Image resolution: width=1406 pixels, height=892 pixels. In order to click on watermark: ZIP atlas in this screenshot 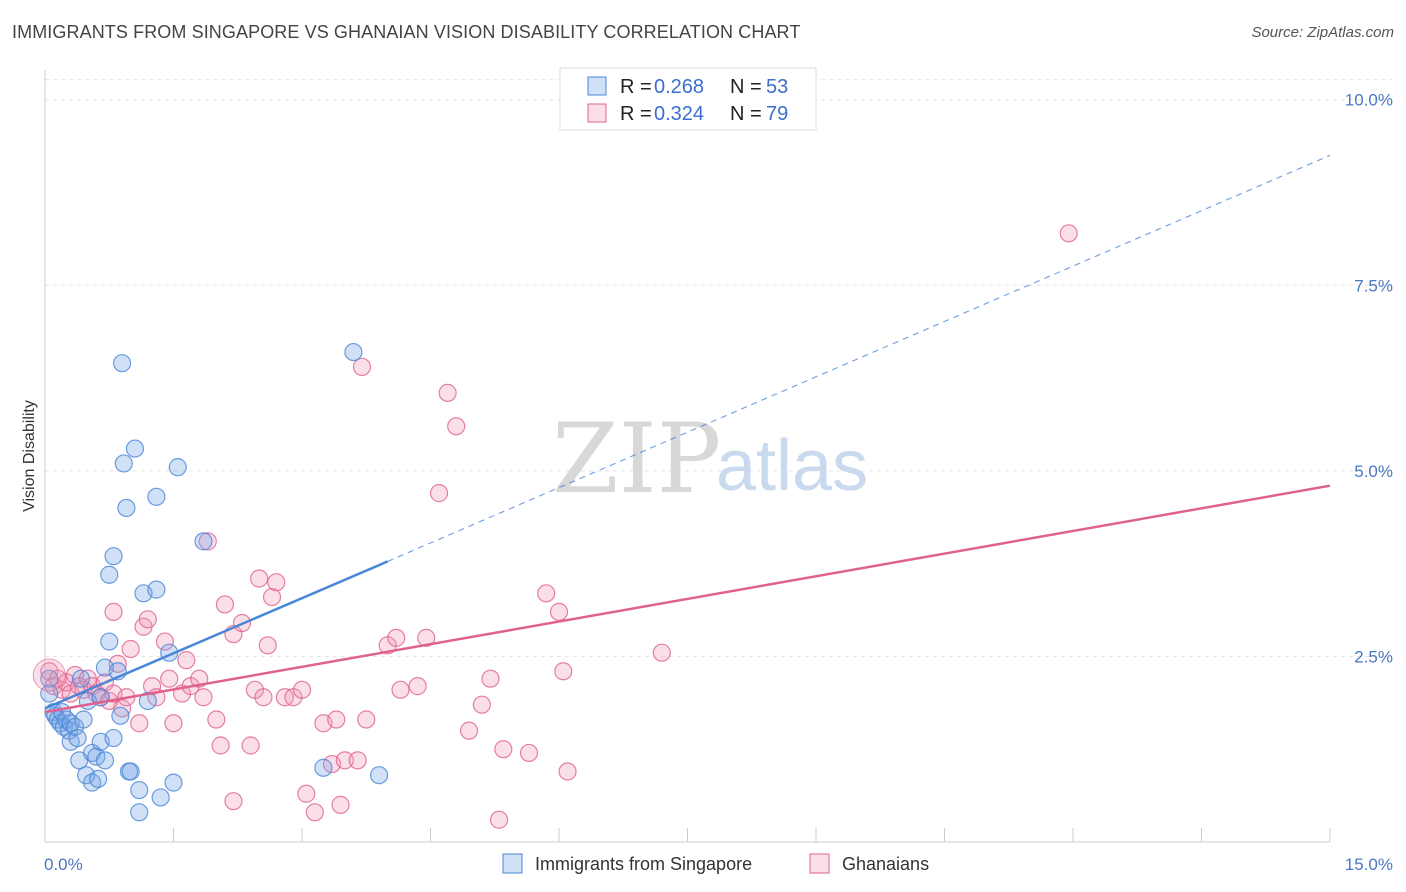, I will do `click(710, 459)`.